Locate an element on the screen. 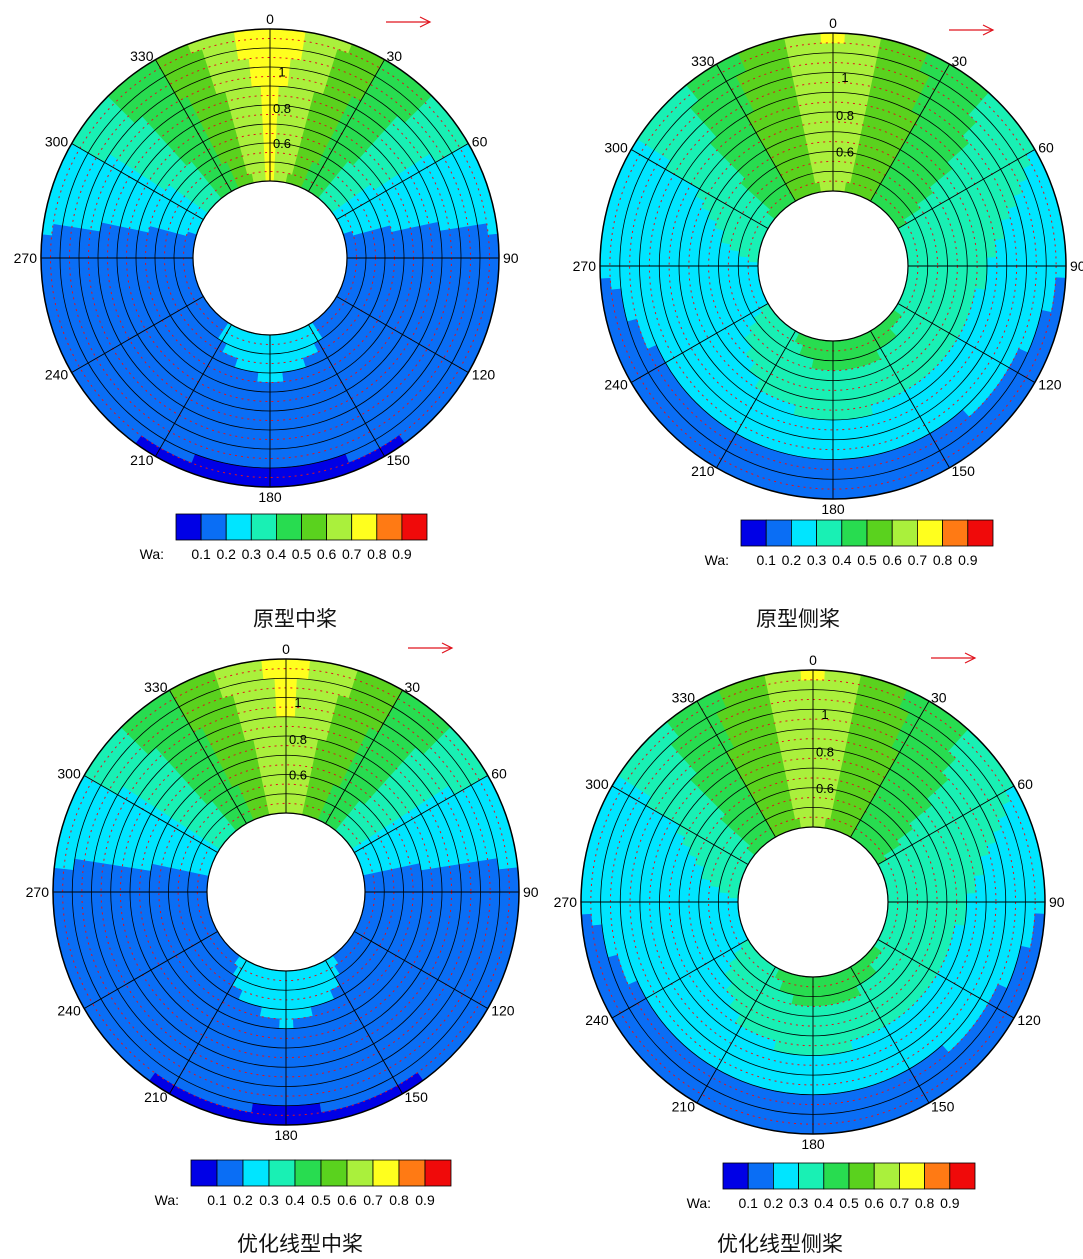 This screenshot has width=1083, height=1259. flow-arrow is located at coordinates (409, 22).